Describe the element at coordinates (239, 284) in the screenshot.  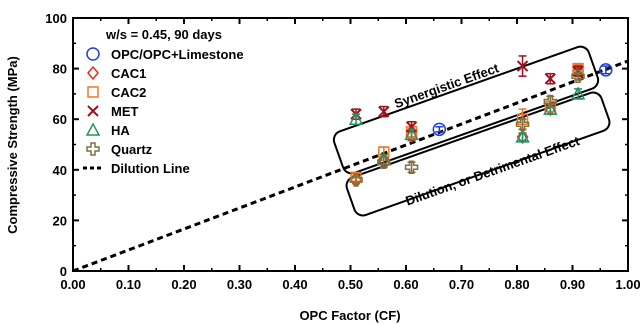
I see `x-tick-label: 0.30` at that location.